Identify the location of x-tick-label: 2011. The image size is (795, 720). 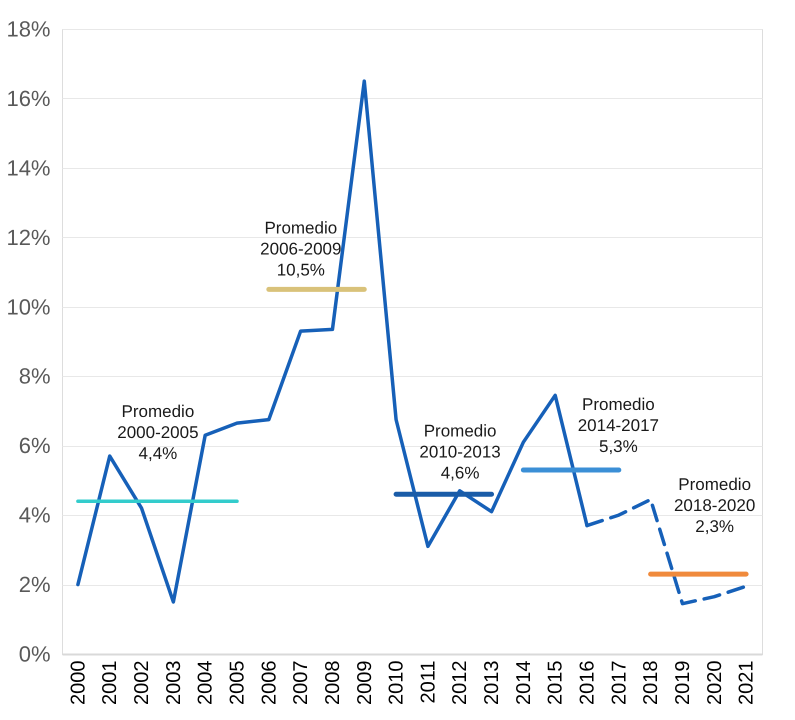
(428, 682).